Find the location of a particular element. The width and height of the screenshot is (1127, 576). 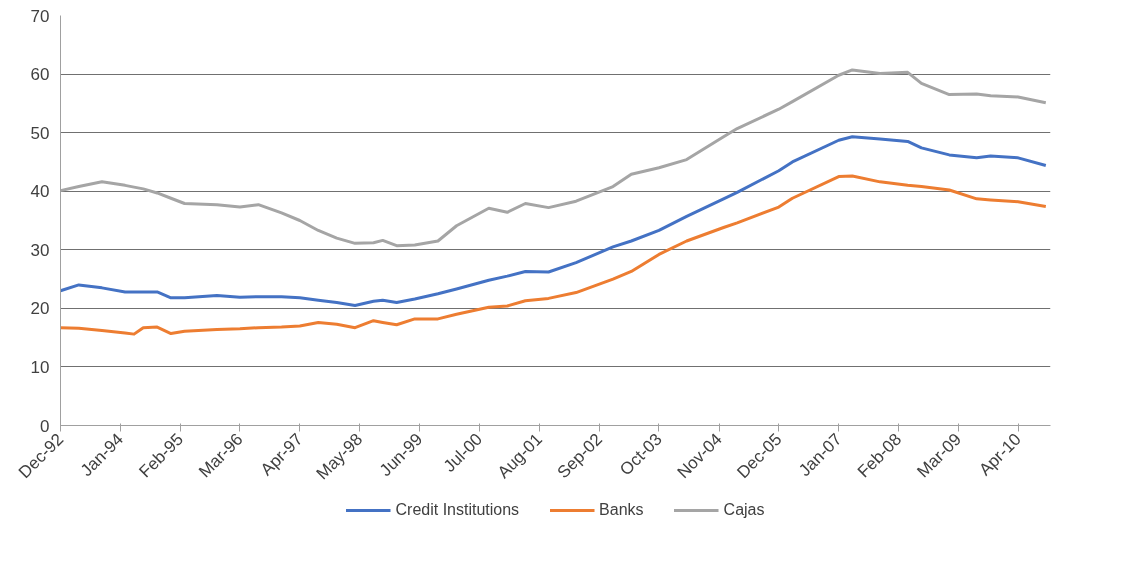

y-tick-label: 10 is located at coordinates (40, 367).